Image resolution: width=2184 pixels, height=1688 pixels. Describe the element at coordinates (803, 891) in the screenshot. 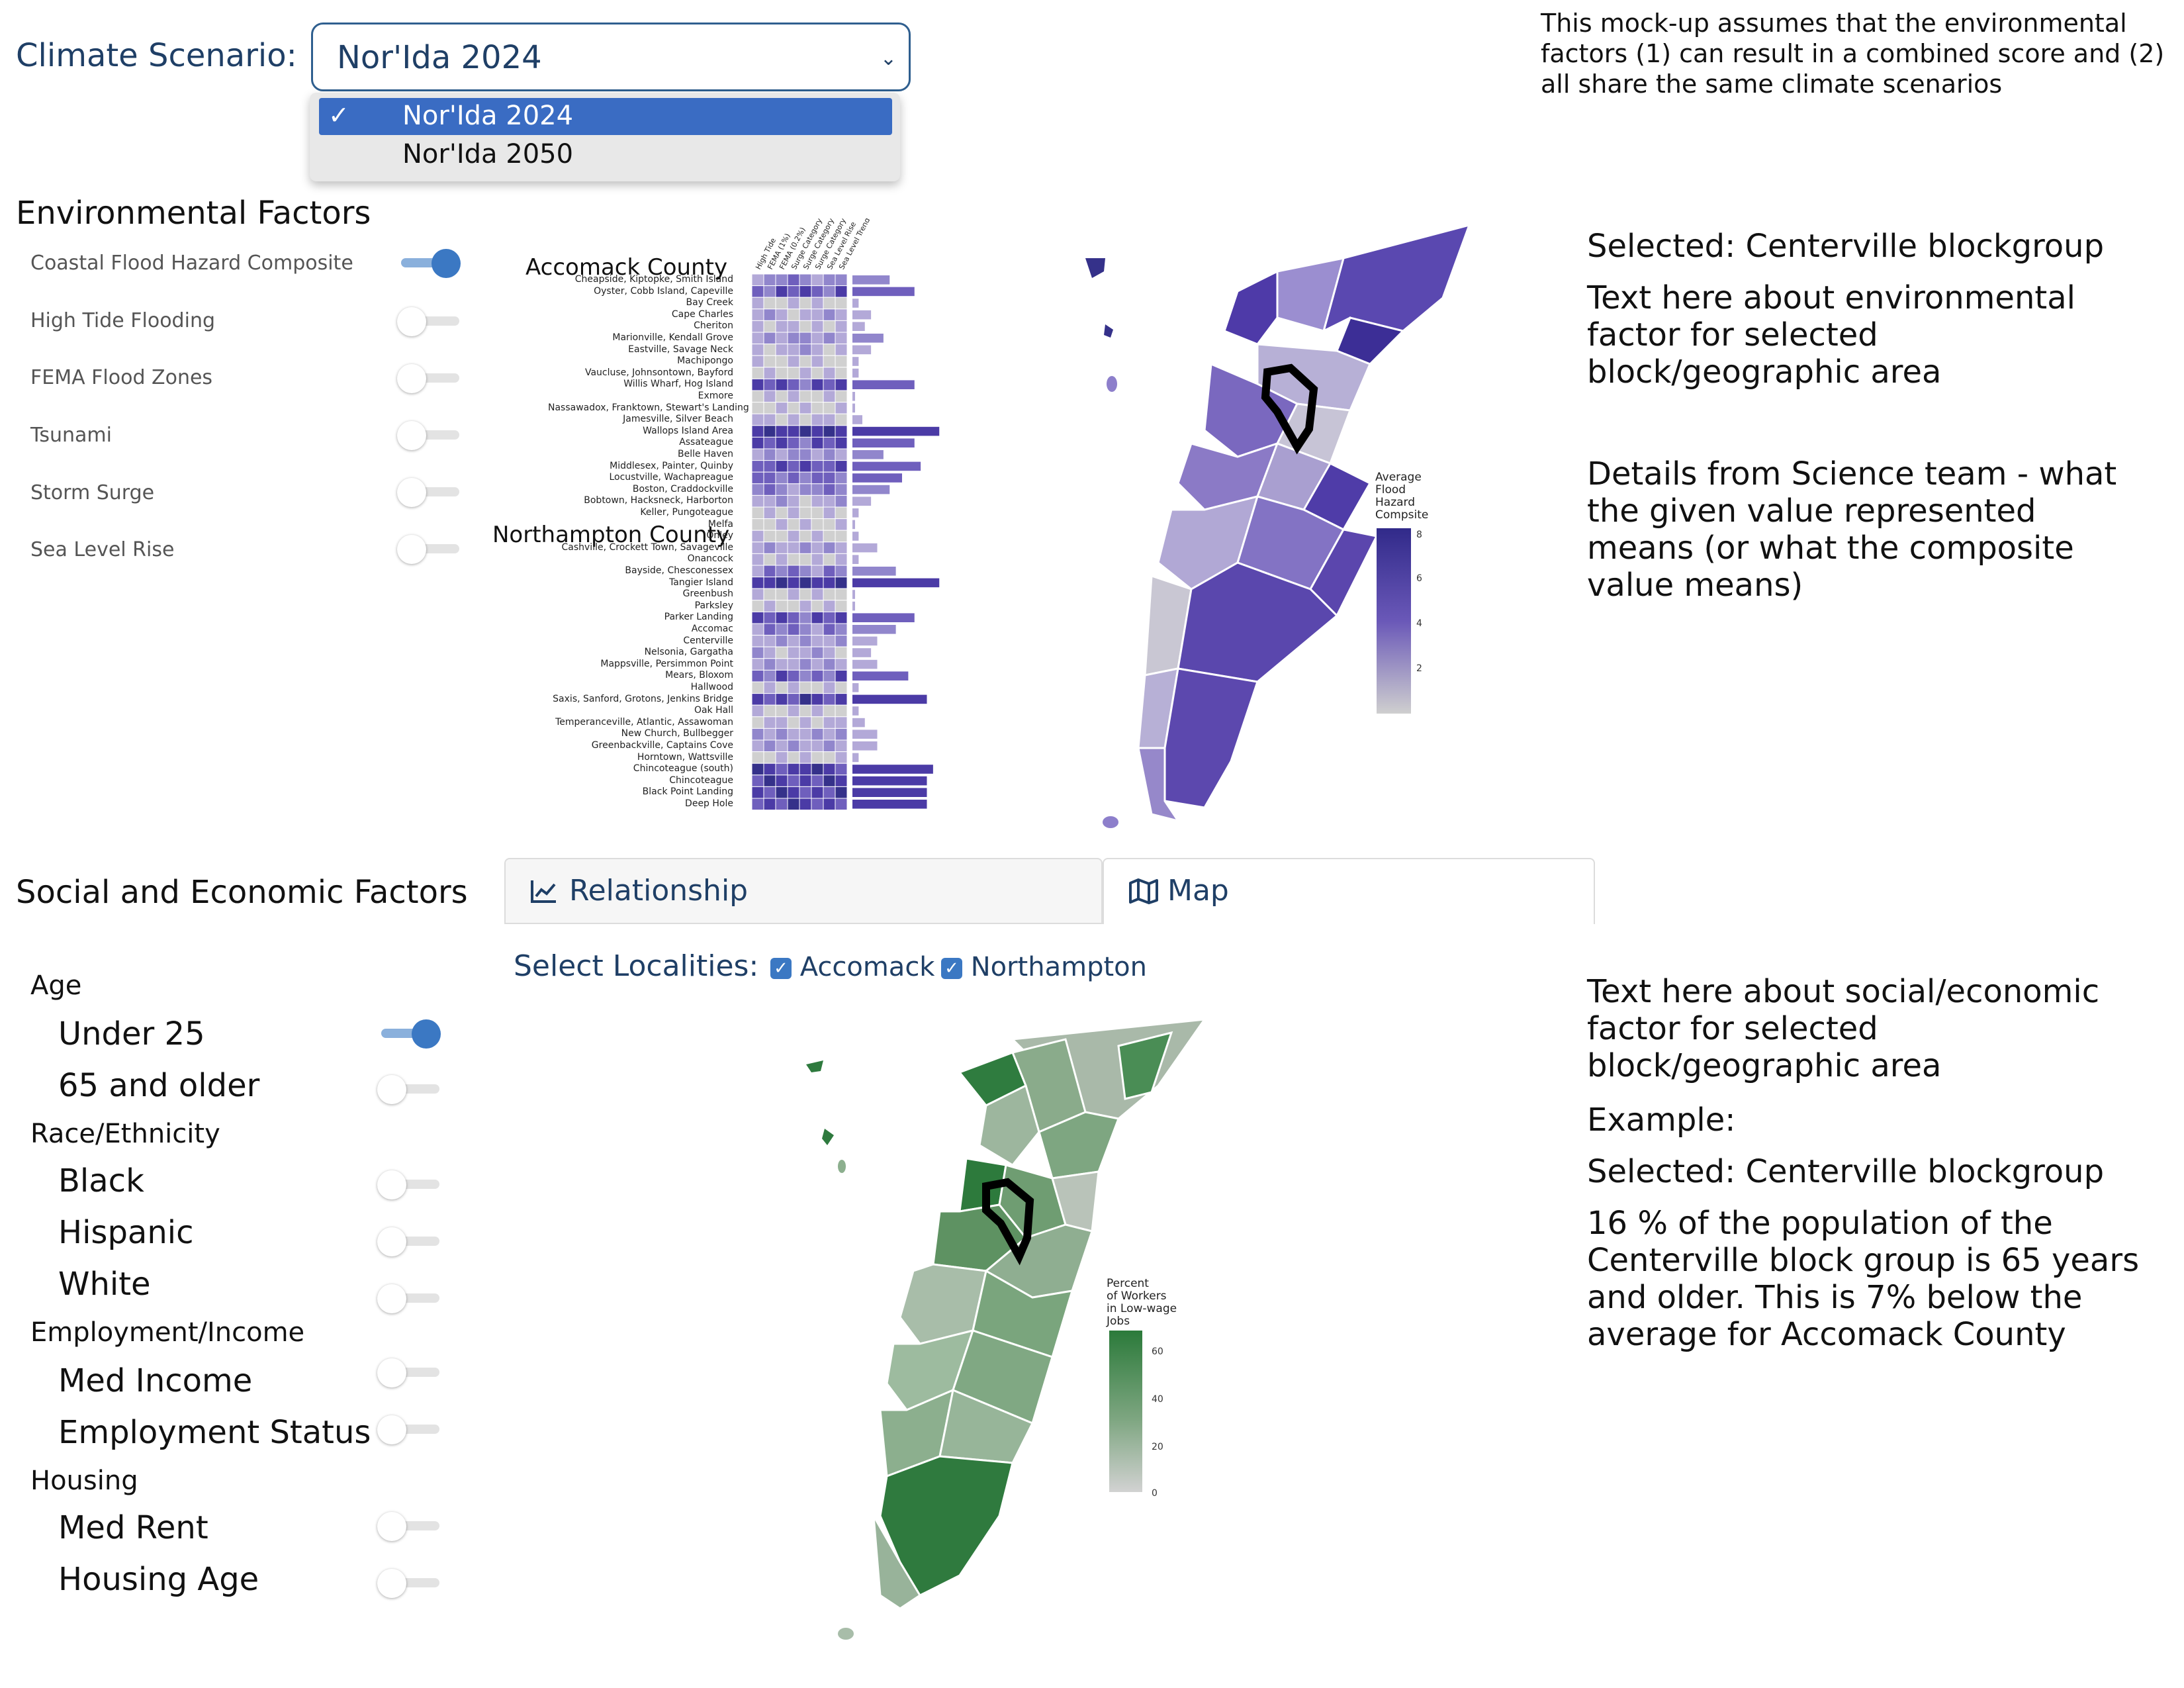

I see `tab-relationship: Relationship` at that location.